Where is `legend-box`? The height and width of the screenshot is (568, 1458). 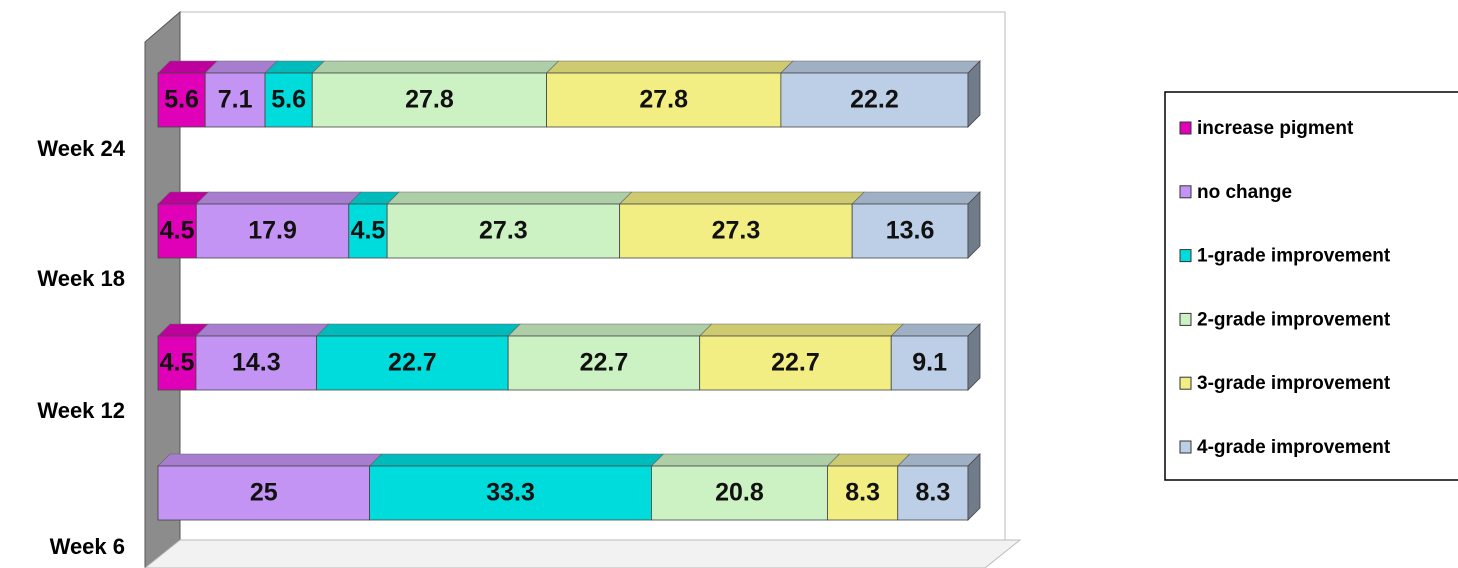 legend-box is located at coordinates (1311, 286).